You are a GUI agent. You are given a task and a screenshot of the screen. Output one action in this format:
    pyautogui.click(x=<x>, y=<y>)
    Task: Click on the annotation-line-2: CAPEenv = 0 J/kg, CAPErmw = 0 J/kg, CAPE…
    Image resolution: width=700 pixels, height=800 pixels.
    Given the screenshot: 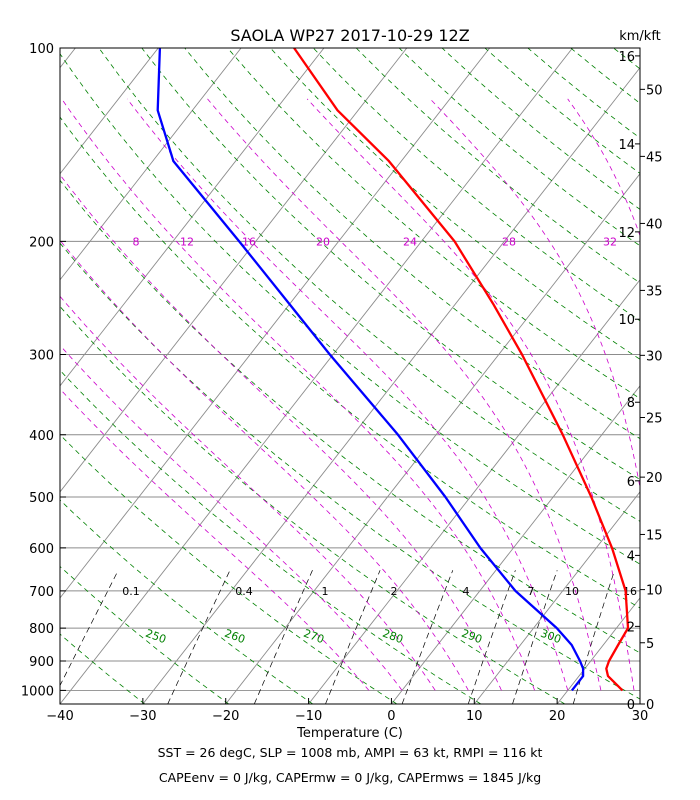 What is the action you would take?
    pyautogui.click(x=350, y=777)
    